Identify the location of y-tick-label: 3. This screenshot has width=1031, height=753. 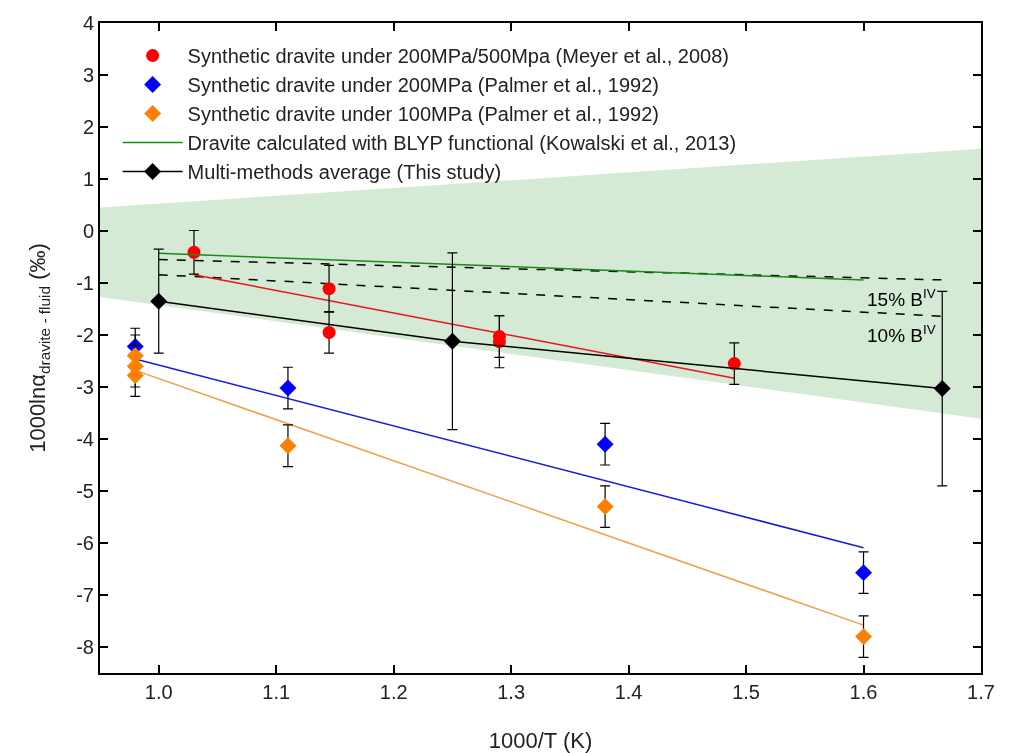
(88, 75).